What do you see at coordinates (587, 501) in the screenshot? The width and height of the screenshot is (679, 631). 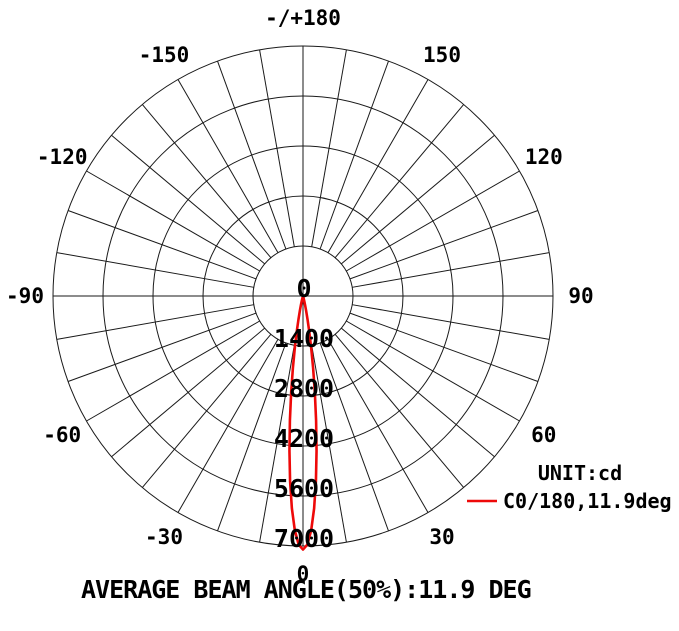 I see `legend-entry-label: C0/180,11.9deg` at bounding box center [587, 501].